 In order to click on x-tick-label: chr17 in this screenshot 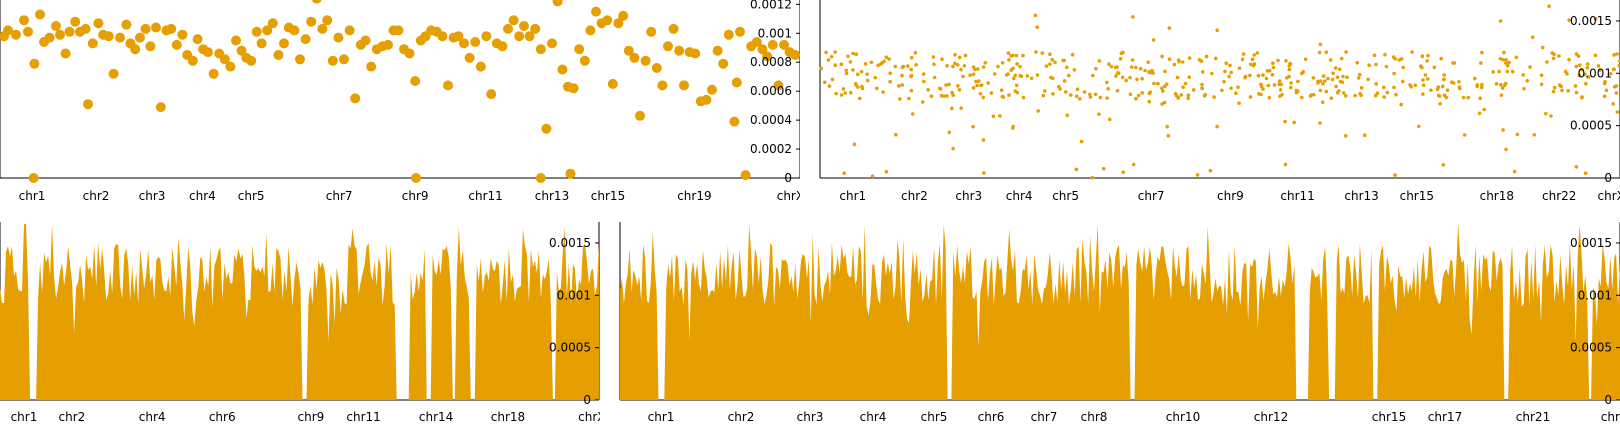, I will do `click(1445, 417)`.